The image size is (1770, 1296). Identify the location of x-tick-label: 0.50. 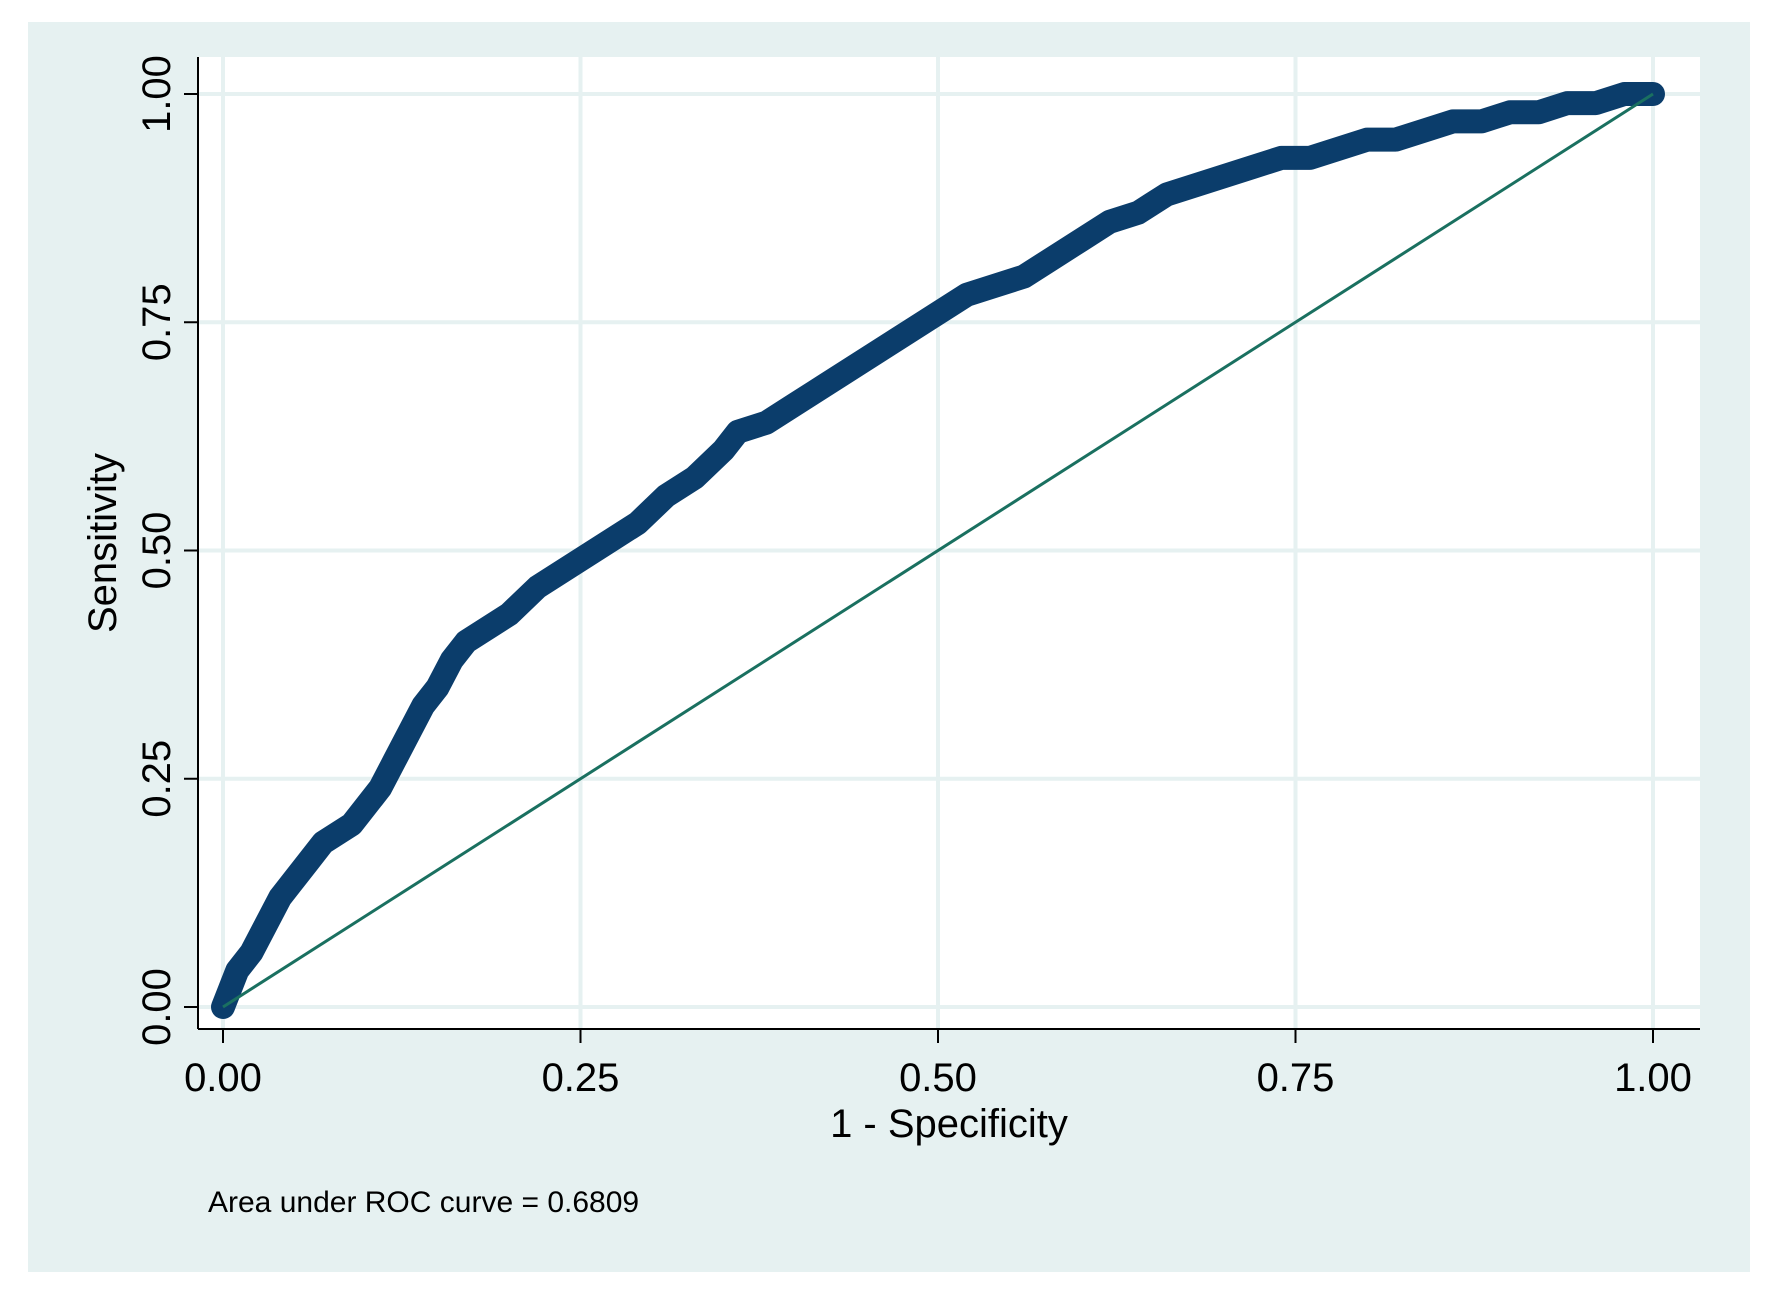
(938, 1078).